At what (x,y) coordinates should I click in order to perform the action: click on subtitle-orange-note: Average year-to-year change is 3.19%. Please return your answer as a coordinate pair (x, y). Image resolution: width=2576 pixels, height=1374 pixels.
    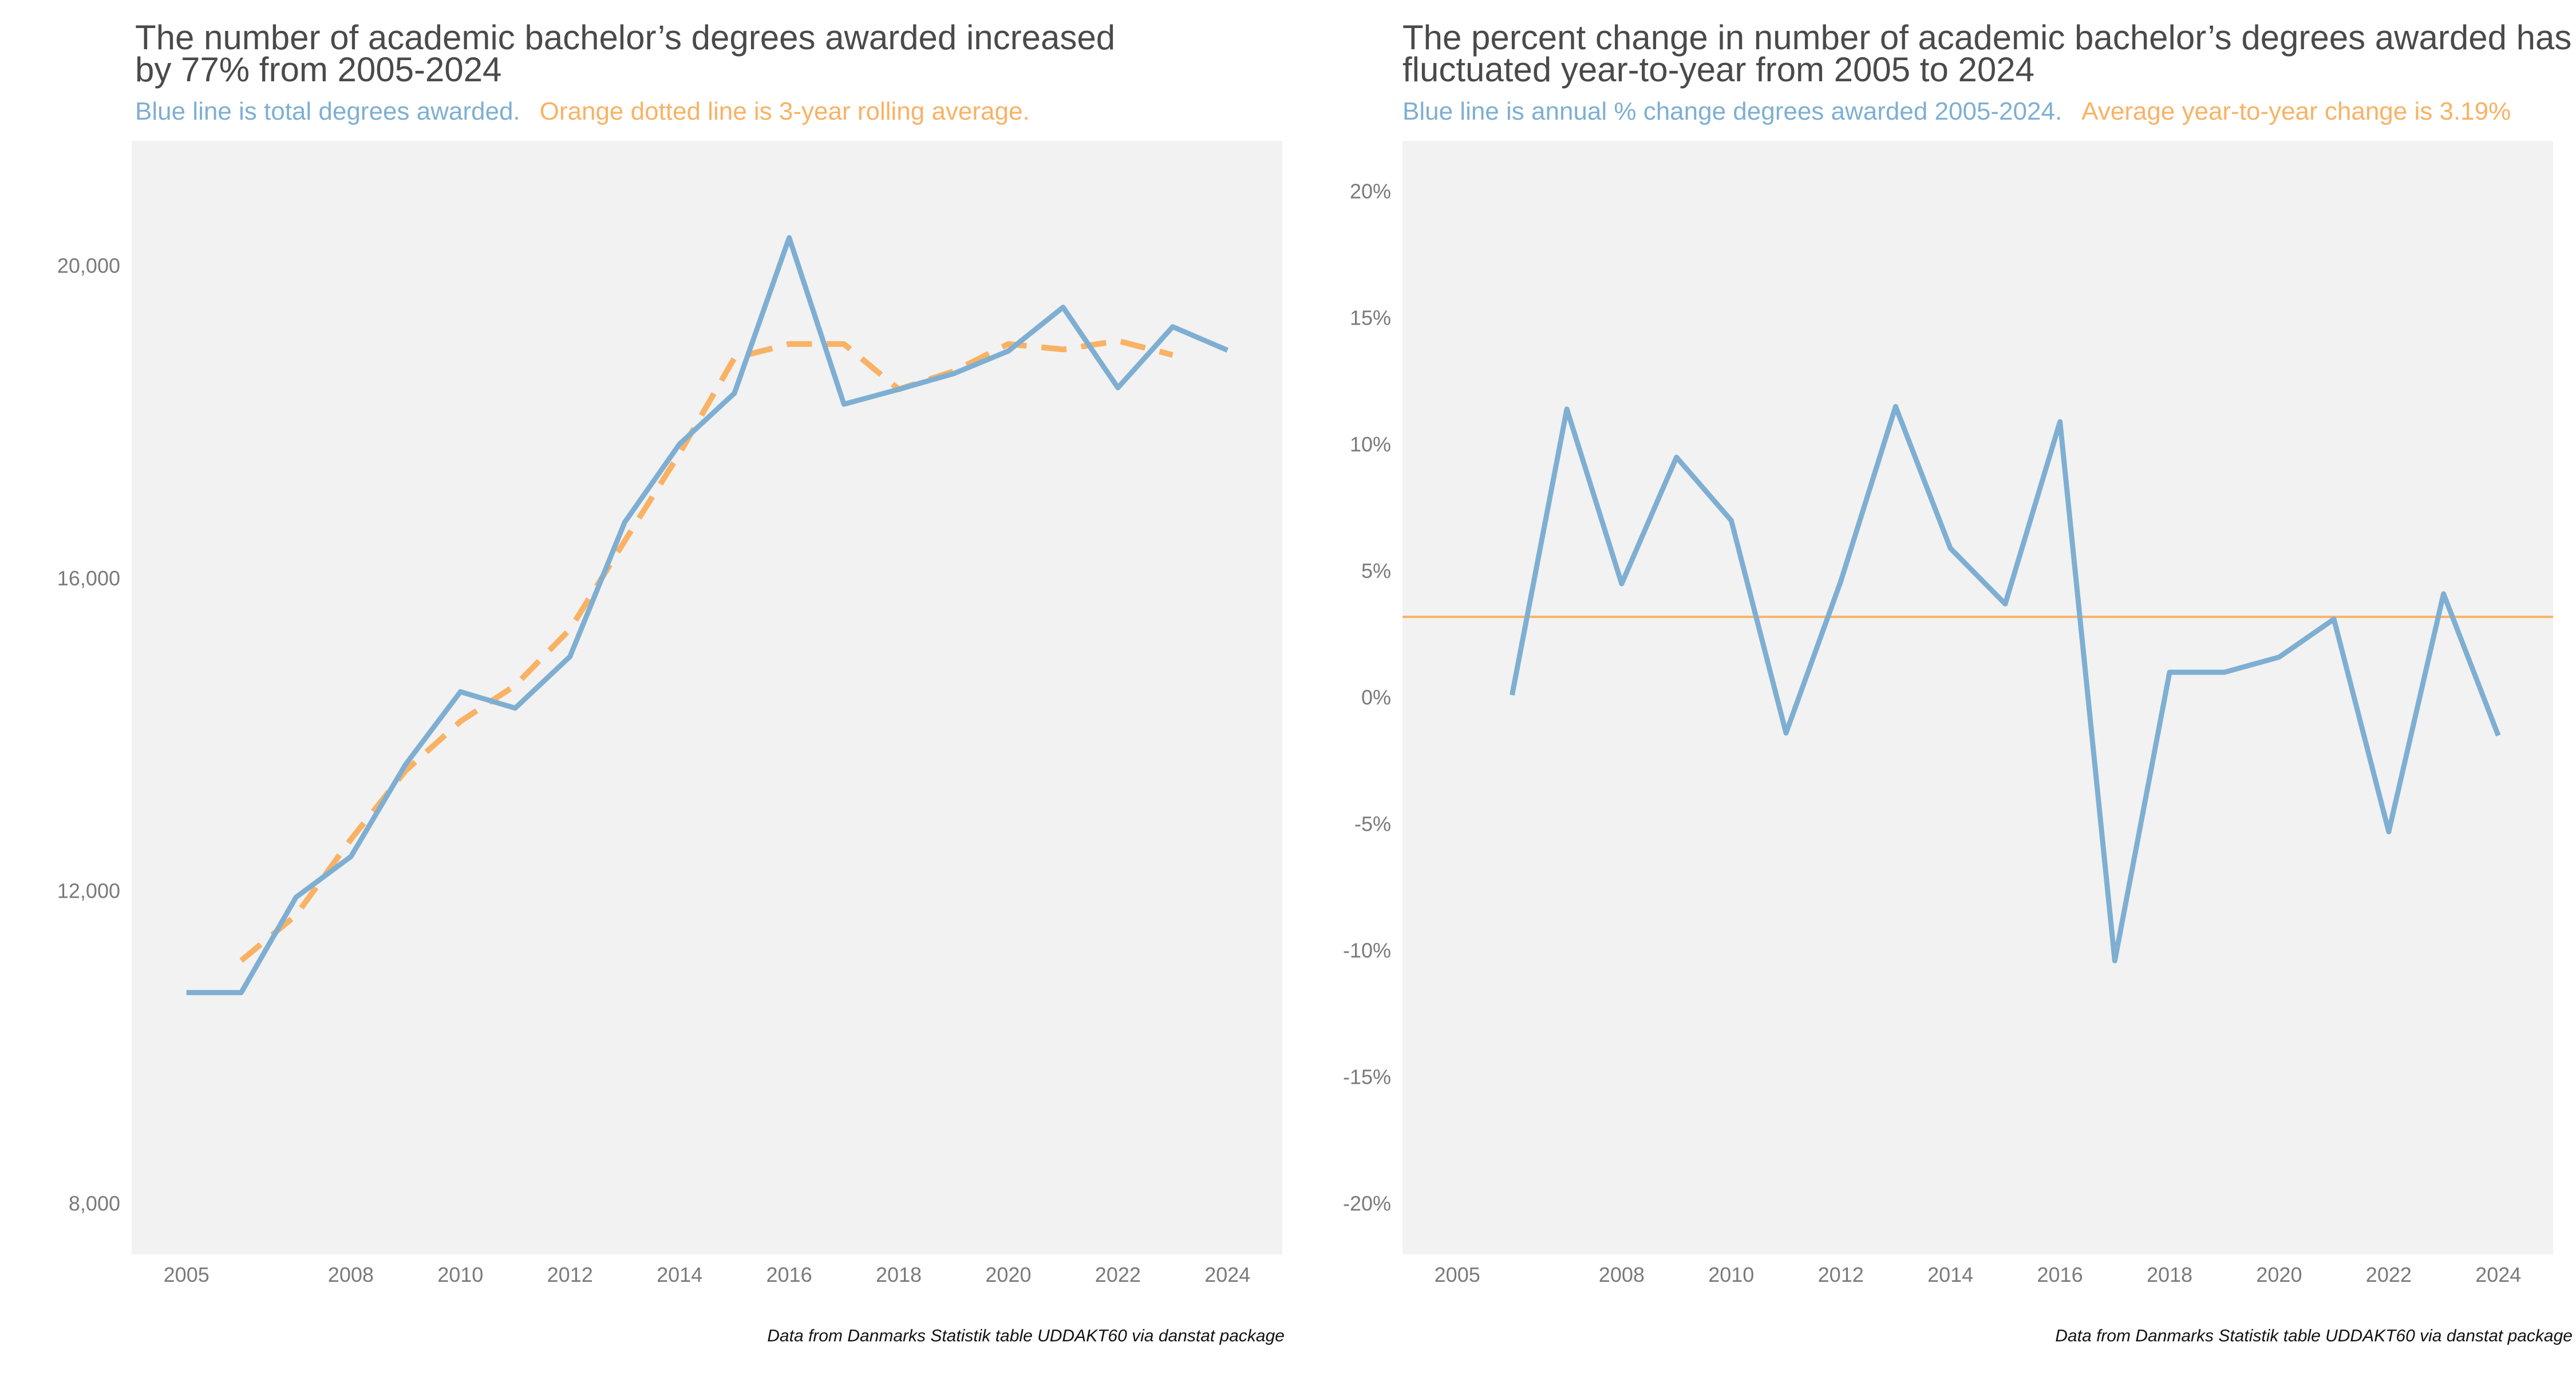
    Looking at the image, I should click on (2296, 111).